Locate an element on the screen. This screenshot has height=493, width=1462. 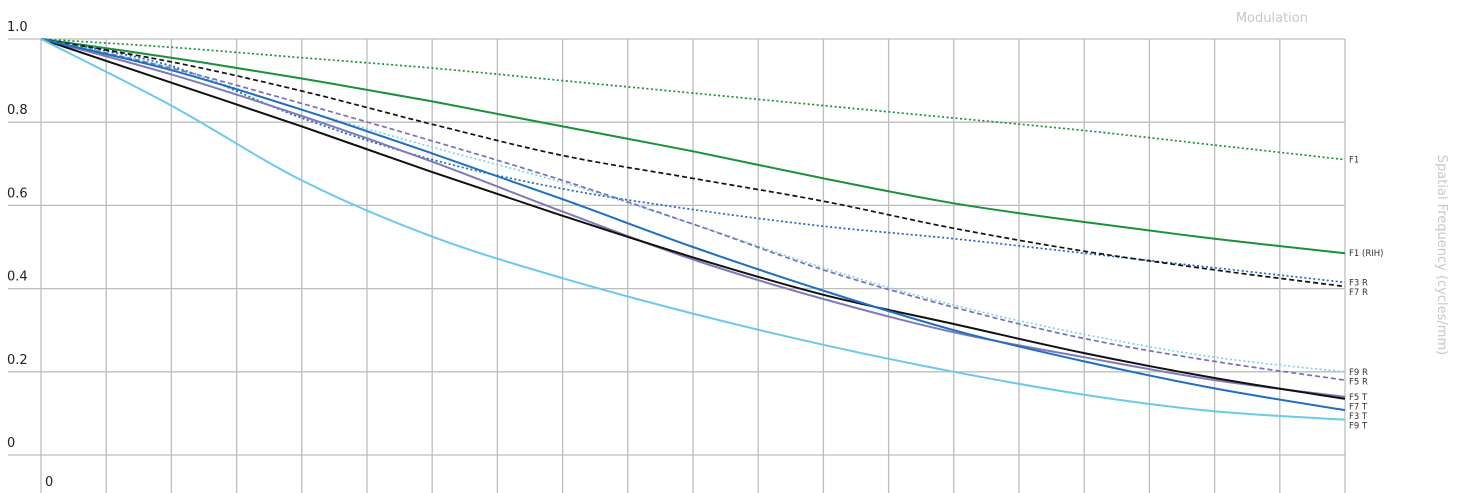
x-axis-title: Spatial Frequency (cycles/mm) is located at coordinates (1441, 255).